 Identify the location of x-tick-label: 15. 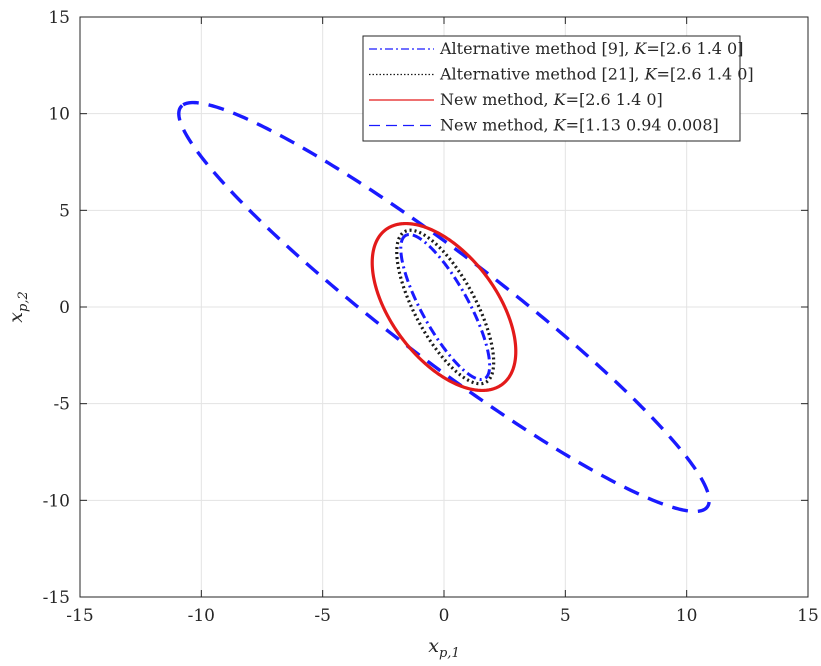
(808, 616).